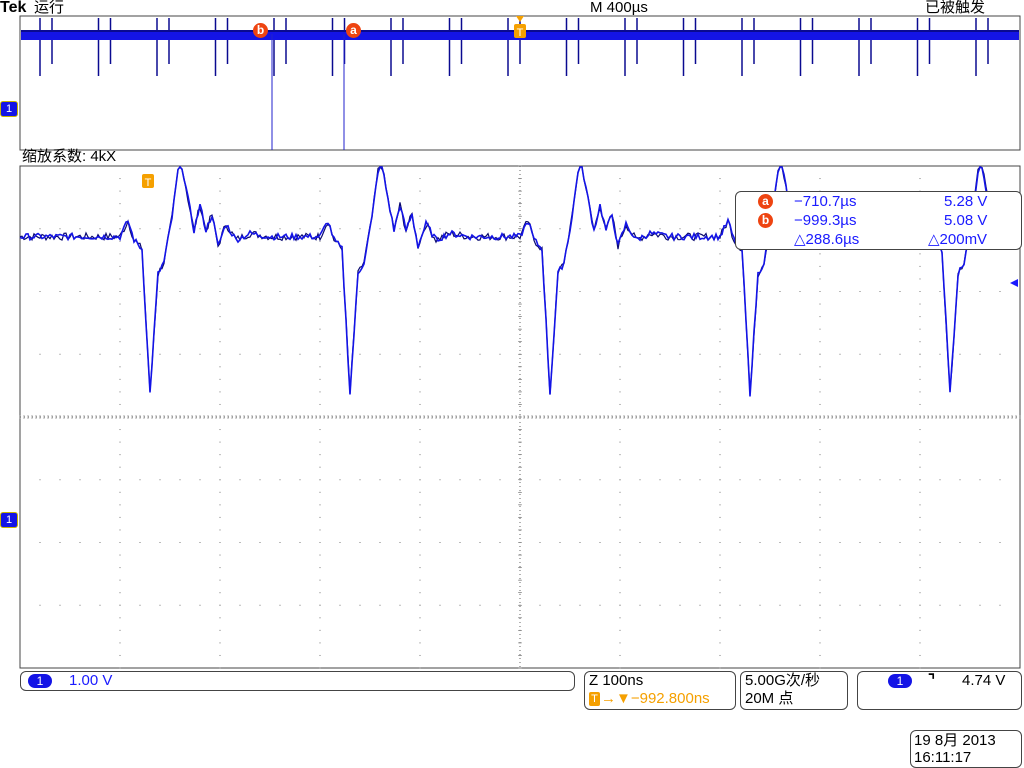  I want to click on datetime-readout: 19 8月 2013 16:11:17, so click(966, 749).